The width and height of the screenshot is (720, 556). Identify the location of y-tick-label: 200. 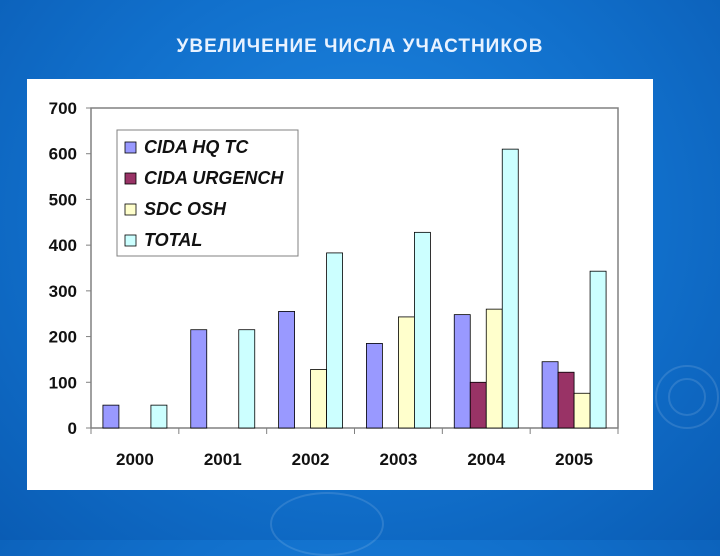
(63, 337).